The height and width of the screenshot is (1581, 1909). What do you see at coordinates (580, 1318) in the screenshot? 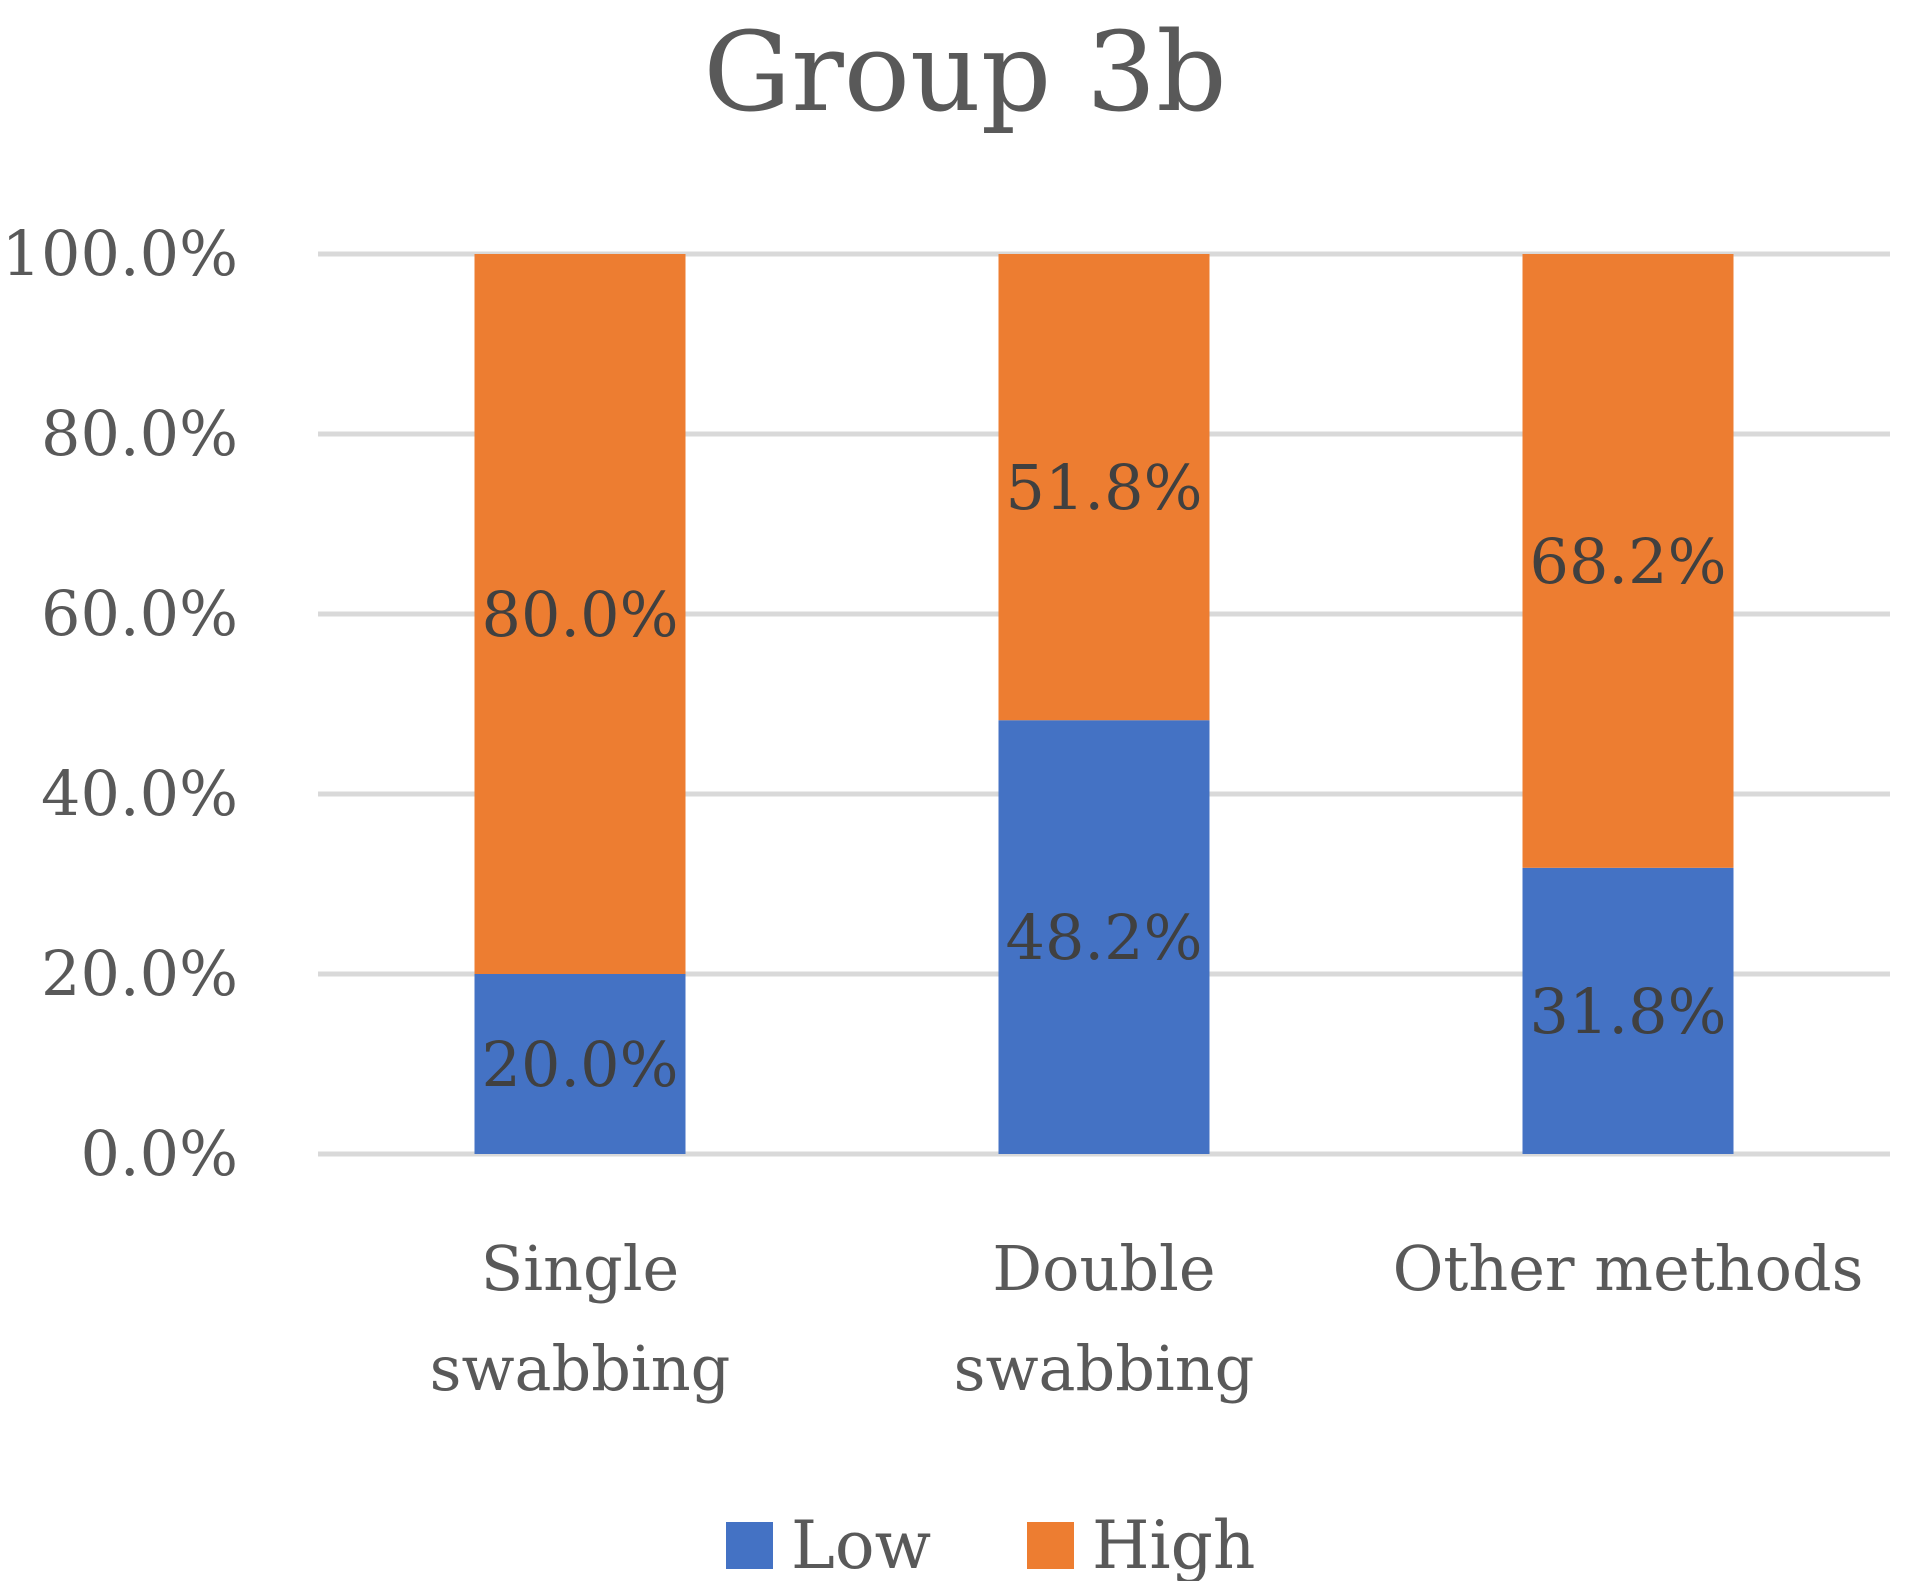
I see `x-category-label: Single swabbing` at bounding box center [580, 1318].